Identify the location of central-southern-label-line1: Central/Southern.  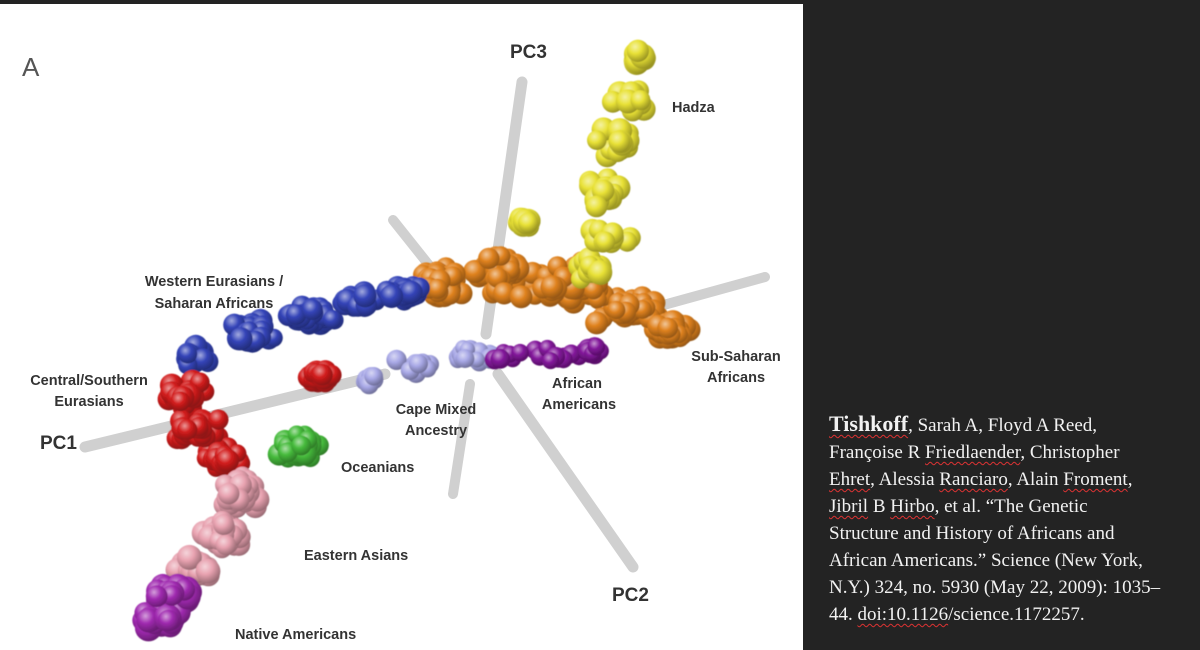
(89, 381).